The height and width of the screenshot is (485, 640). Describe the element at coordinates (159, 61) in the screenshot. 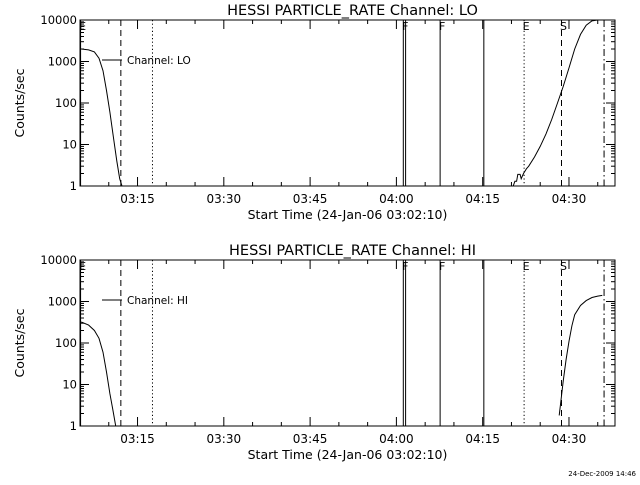

I see `legend-label: Channel: LO` at that location.